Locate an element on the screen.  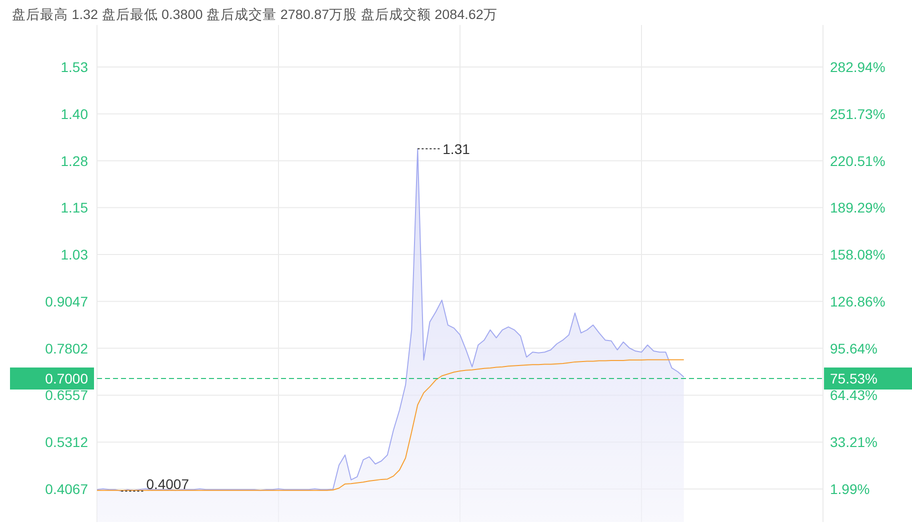
y-tick-label: 1.40 is located at coordinates (74, 114).